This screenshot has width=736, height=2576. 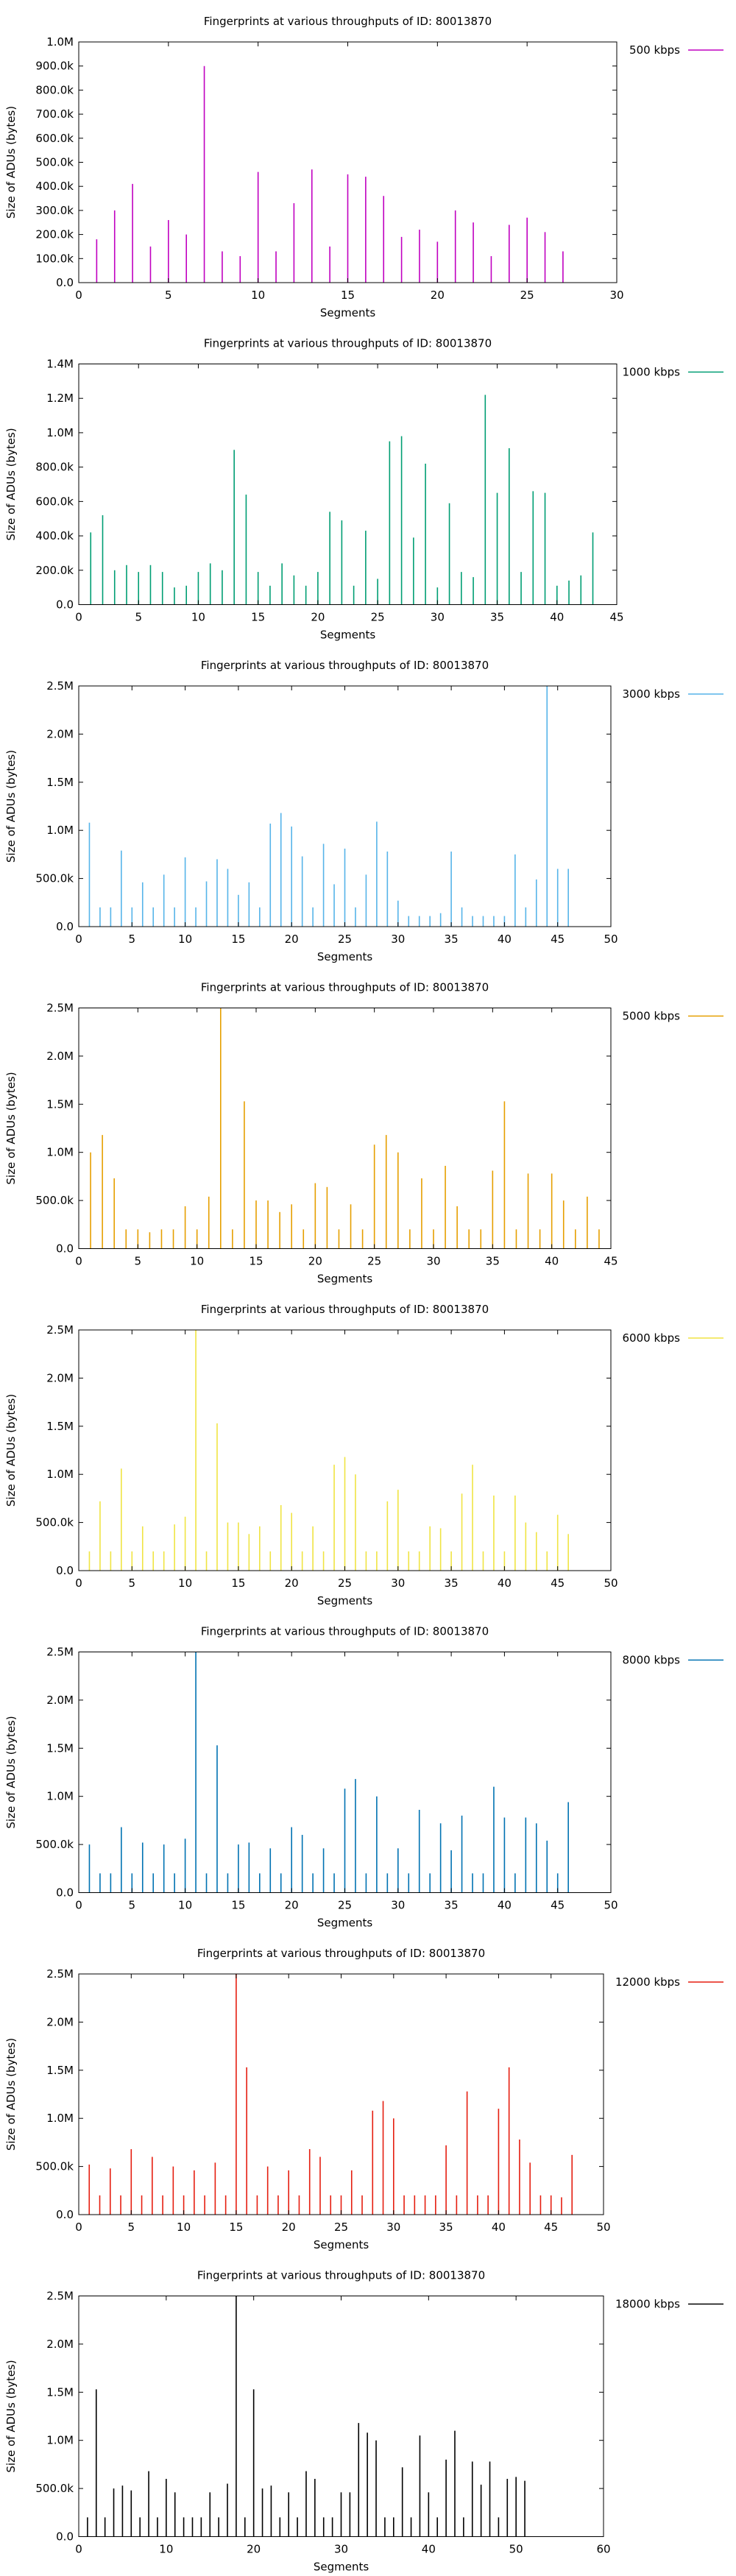 I want to click on y-tick-label-5: 500.0k, so click(x=54, y=162).